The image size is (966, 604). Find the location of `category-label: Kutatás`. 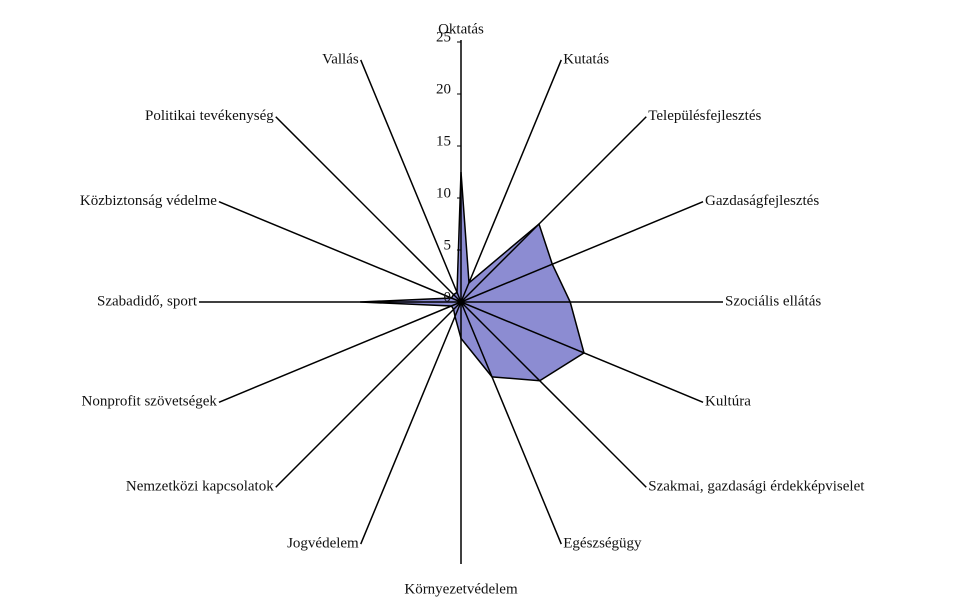

category-label: Kutatás is located at coordinates (586, 59).